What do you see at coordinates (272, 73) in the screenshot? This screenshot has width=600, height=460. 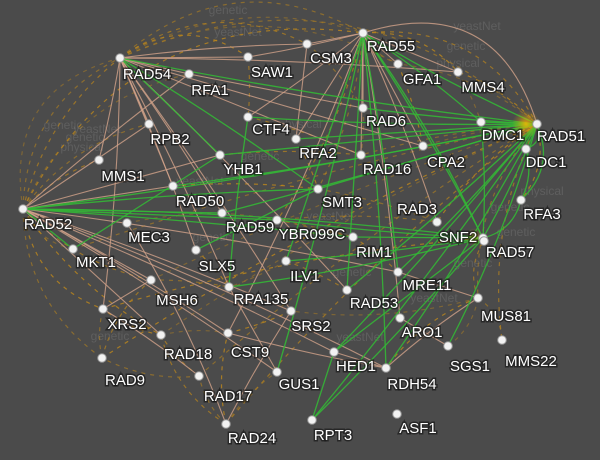 I see `node-label-SAW1: SAW1` at bounding box center [272, 73].